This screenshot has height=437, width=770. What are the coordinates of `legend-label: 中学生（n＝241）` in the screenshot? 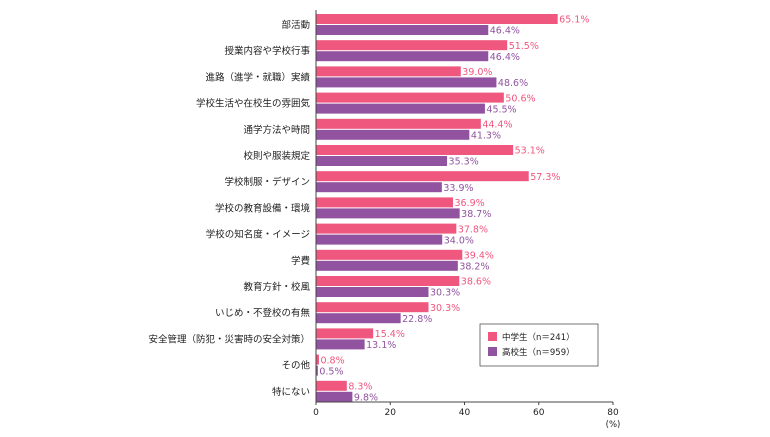 It's located at (538, 337).